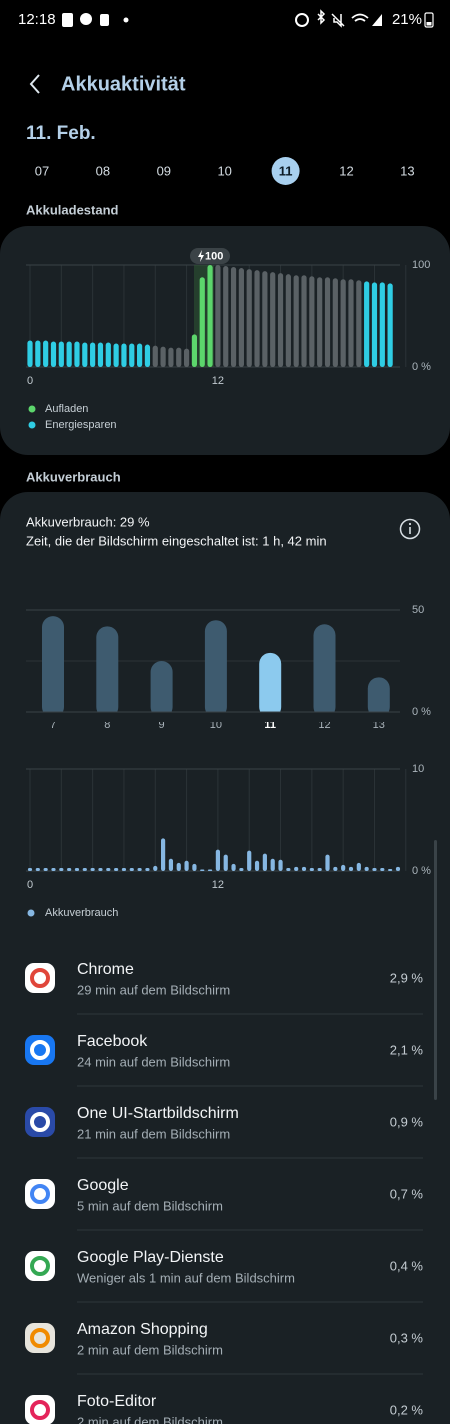 The image size is (450, 1424). What do you see at coordinates (72, 209) in the screenshot?
I see `section-title: Akkuladestand` at bounding box center [72, 209].